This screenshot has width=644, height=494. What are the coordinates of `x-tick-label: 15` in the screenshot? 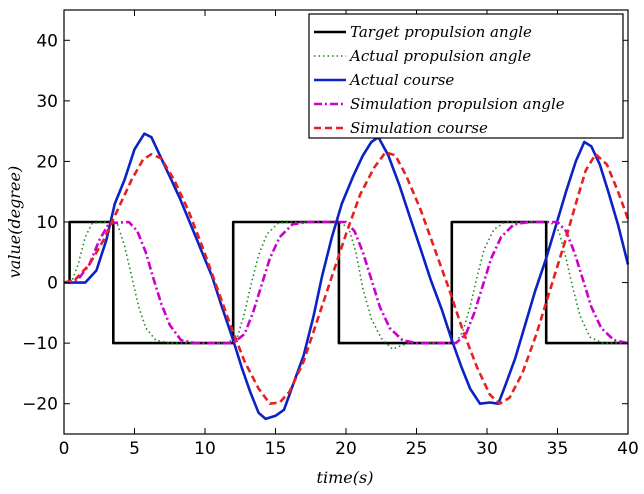 It's located at (276, 449).